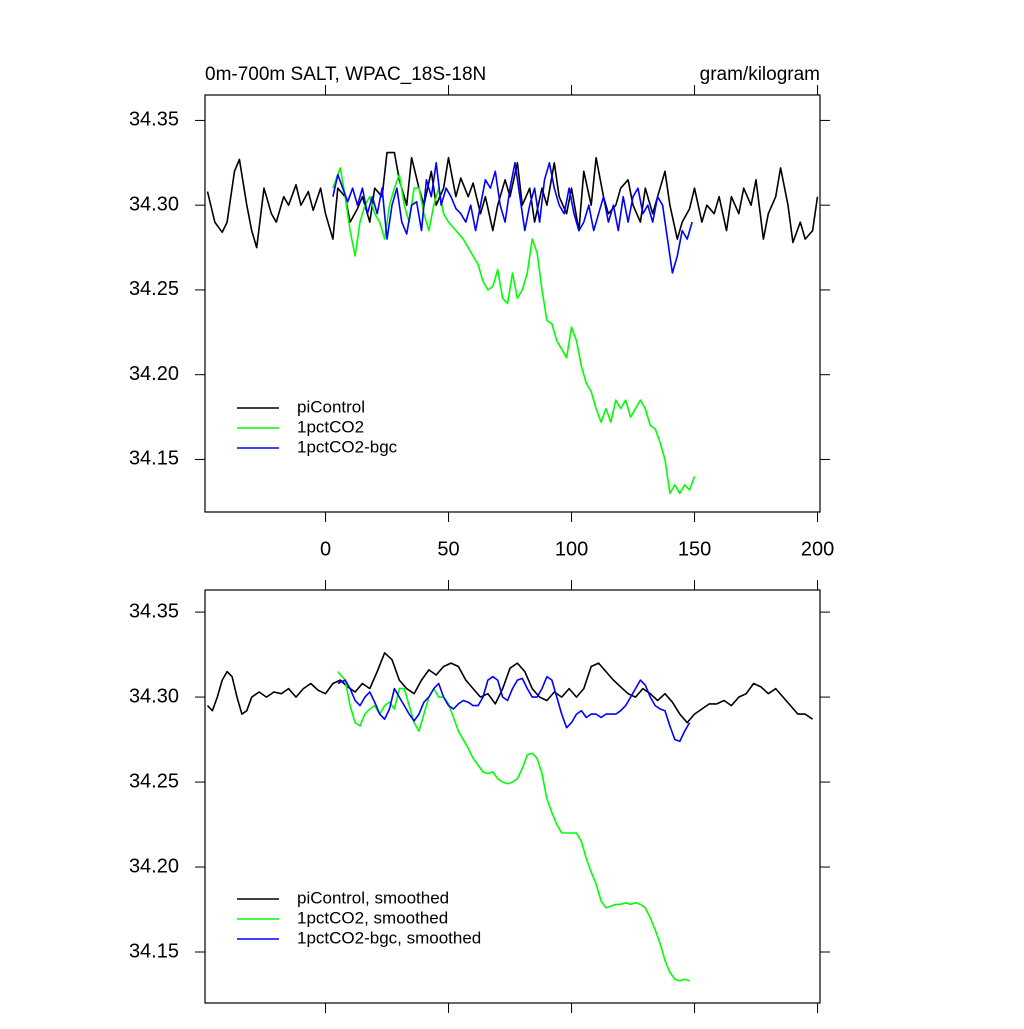  What do you see at coordinates (760, 74) in the screenshot?
I see `units-title: gram/kilogram` at bounding box center [760, 74].